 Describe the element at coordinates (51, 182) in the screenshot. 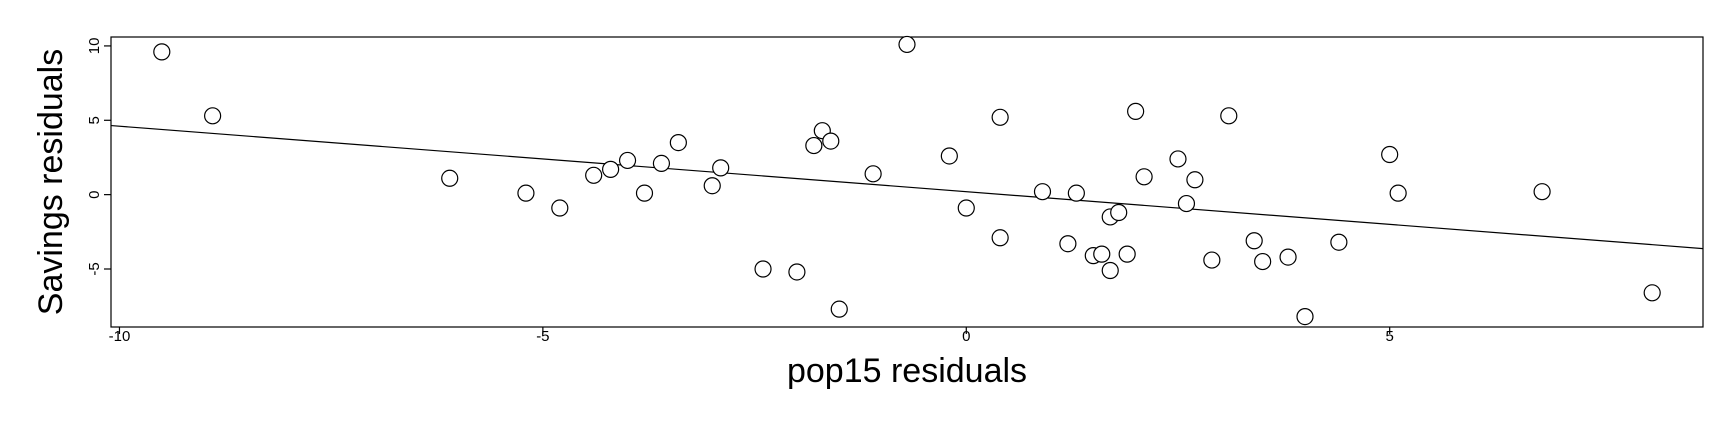

I see `y-axis-title: Savings residuals` at that location.